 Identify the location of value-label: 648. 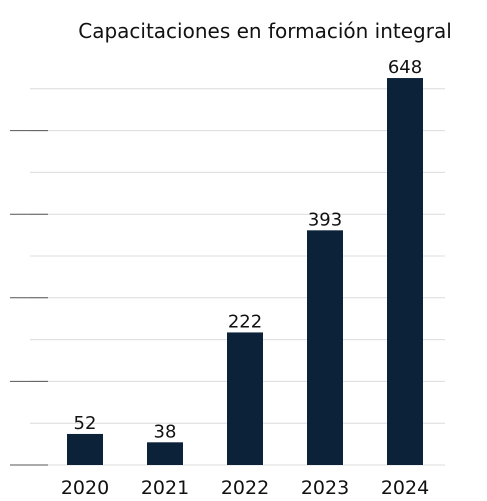
(405, 67).